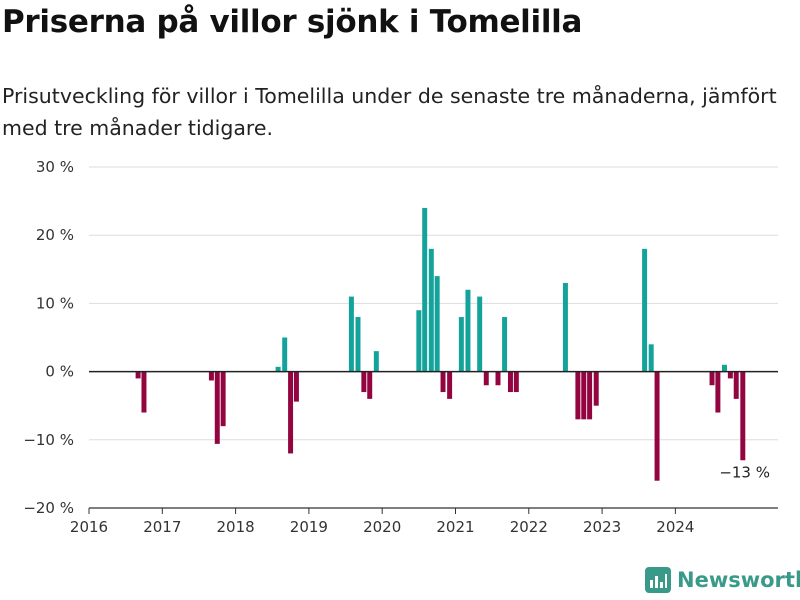 The image size is (800, 600). What do you see at coordinates (48, 508) in the screenshot?
I see `y-tick-label: −20 %` at bounding box center [48, 508].